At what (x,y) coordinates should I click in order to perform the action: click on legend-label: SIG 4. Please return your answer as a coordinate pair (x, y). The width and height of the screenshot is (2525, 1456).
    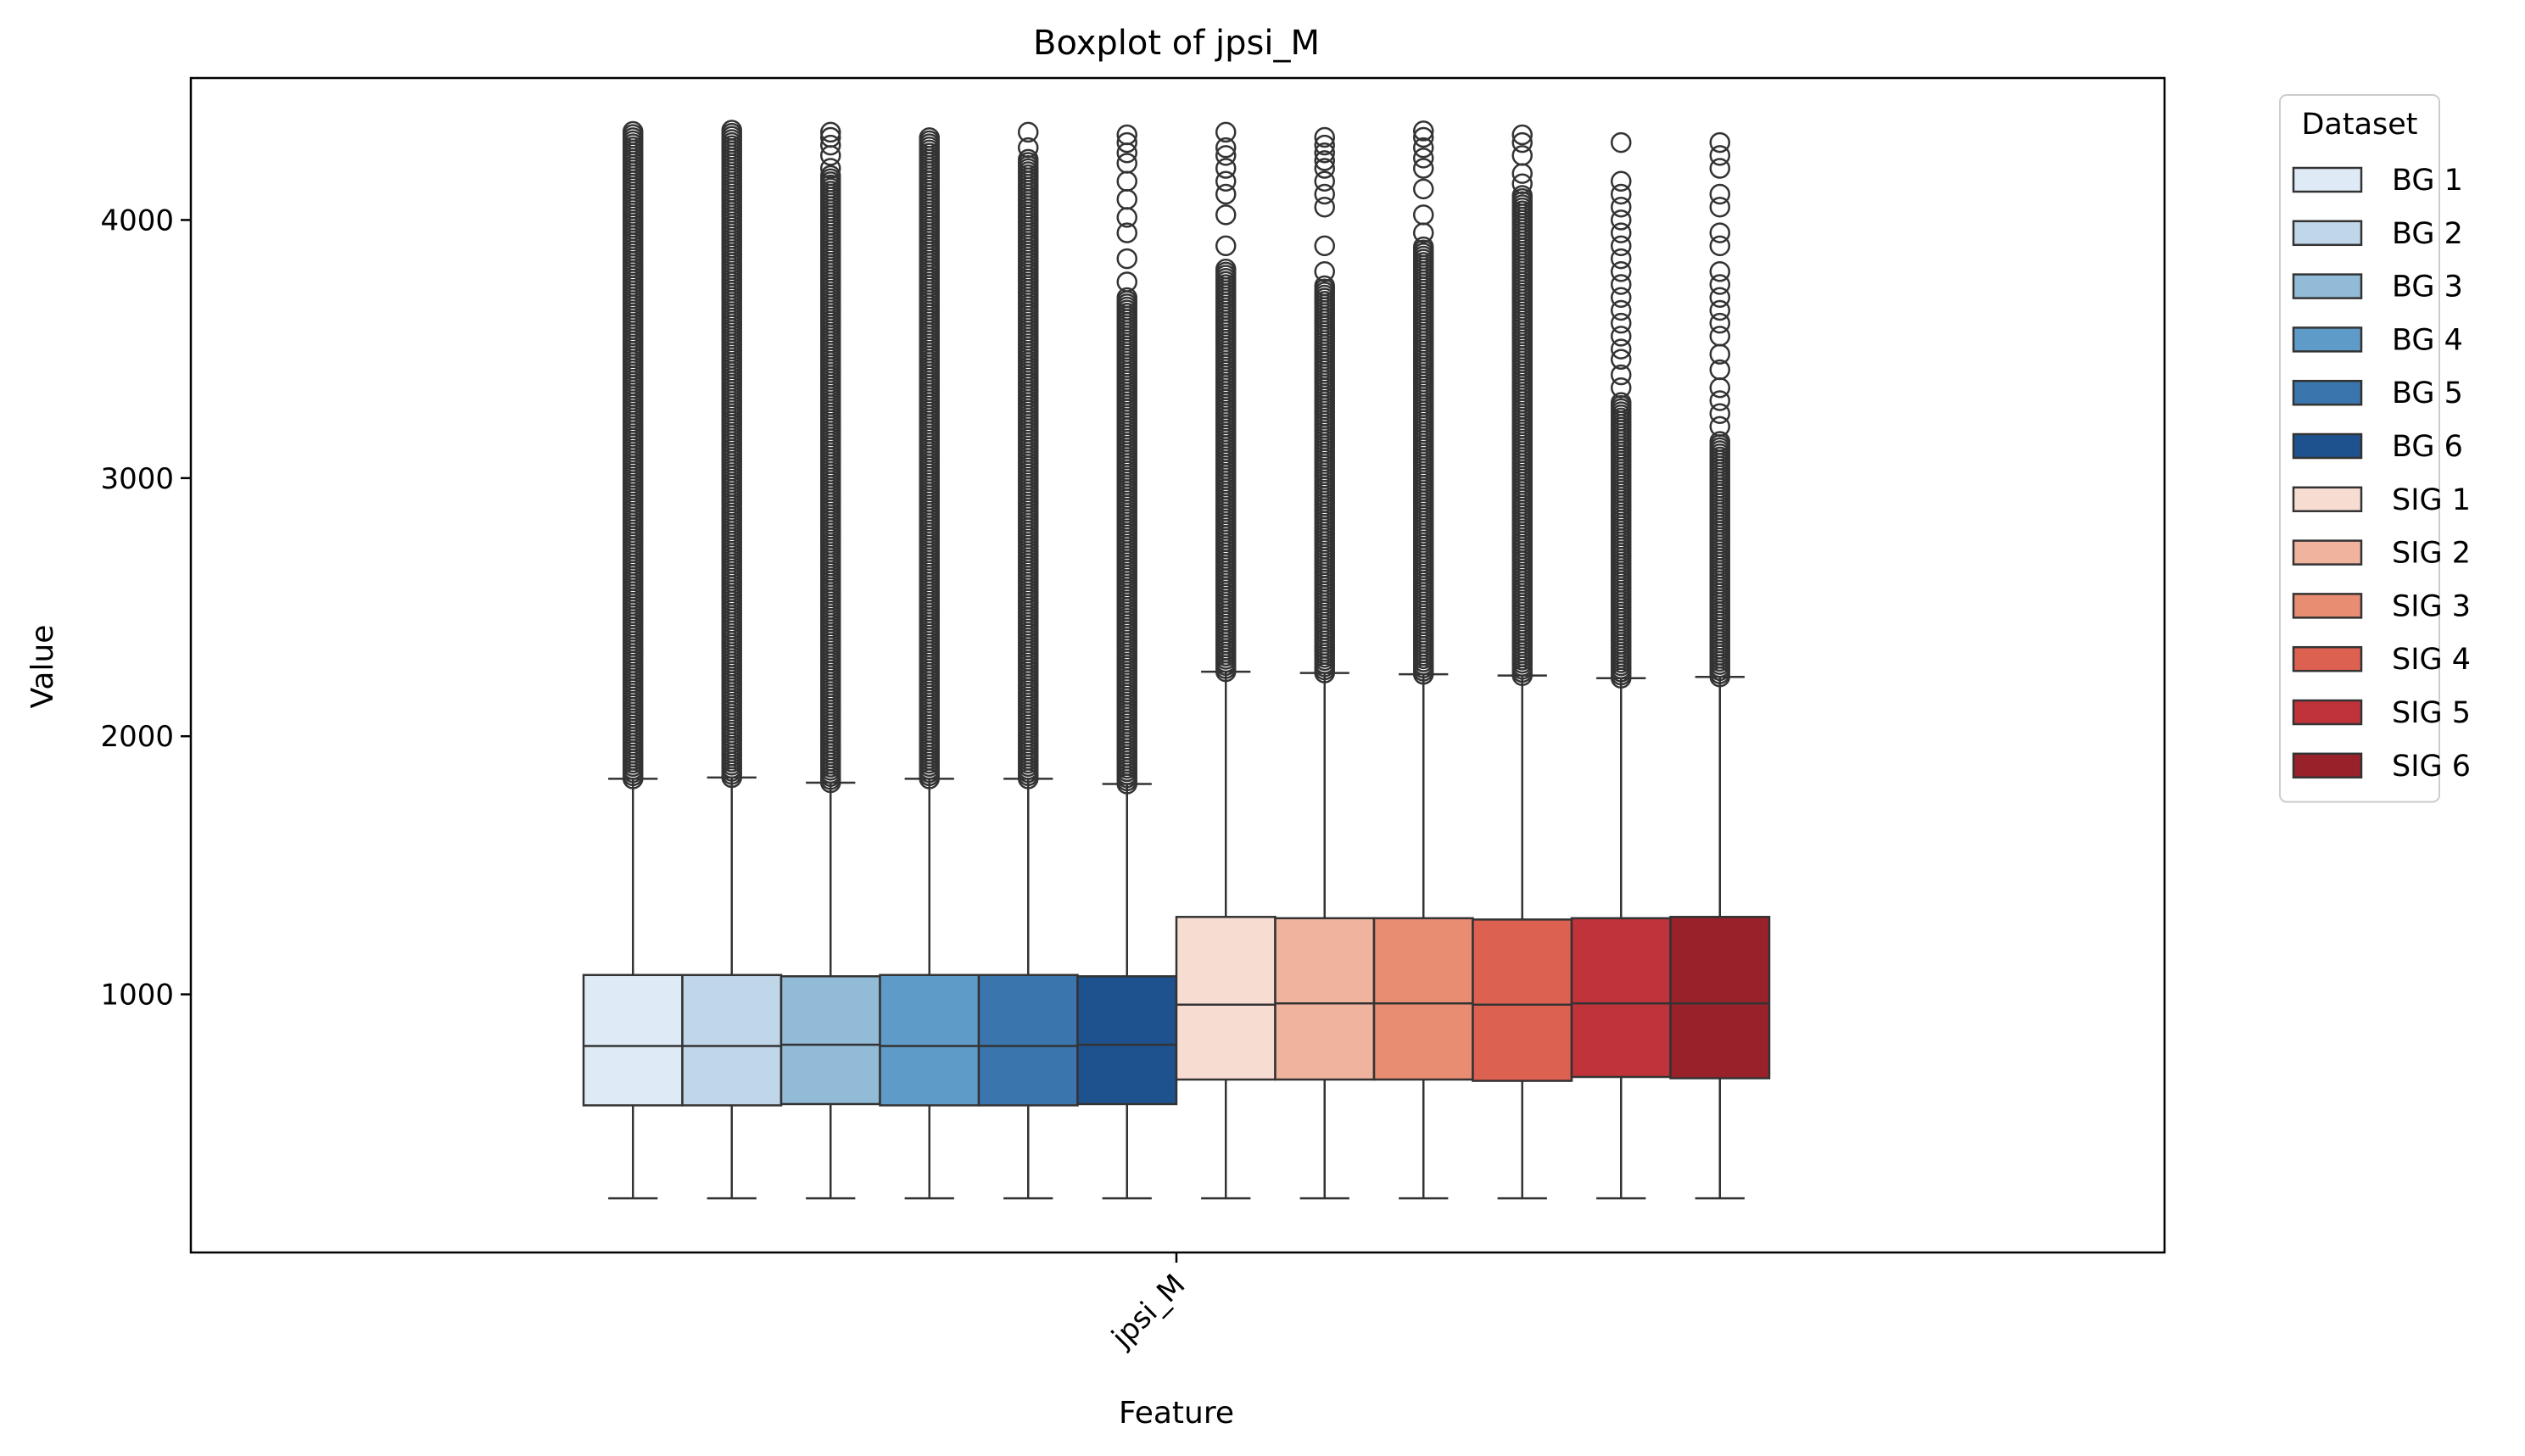
    Looking at the image, I should click on (2431, 660).